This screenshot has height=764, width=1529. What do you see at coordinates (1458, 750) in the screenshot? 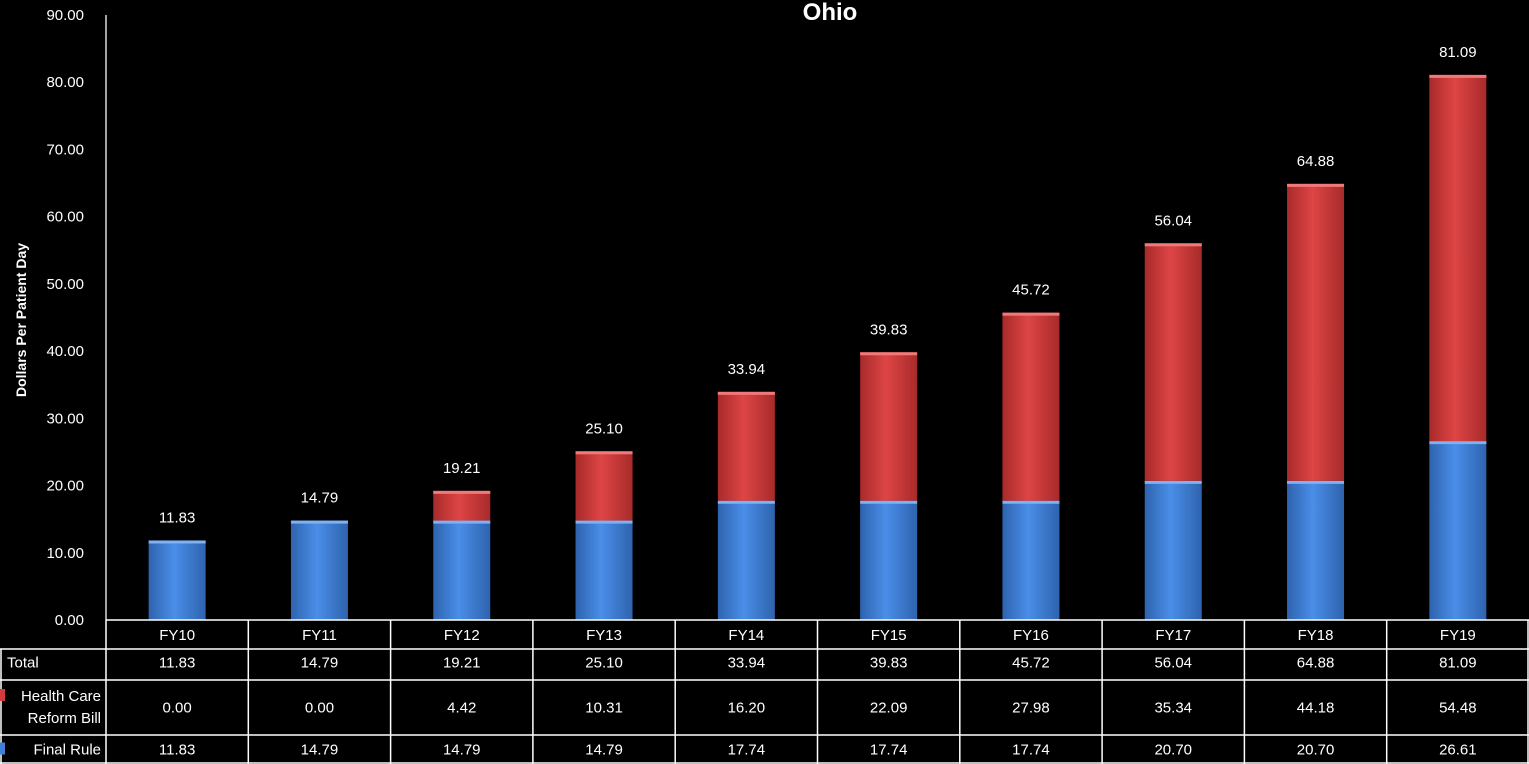
I see `table-cell-final-rule-fy19: 26.61` at bounding box center [1458, 750].